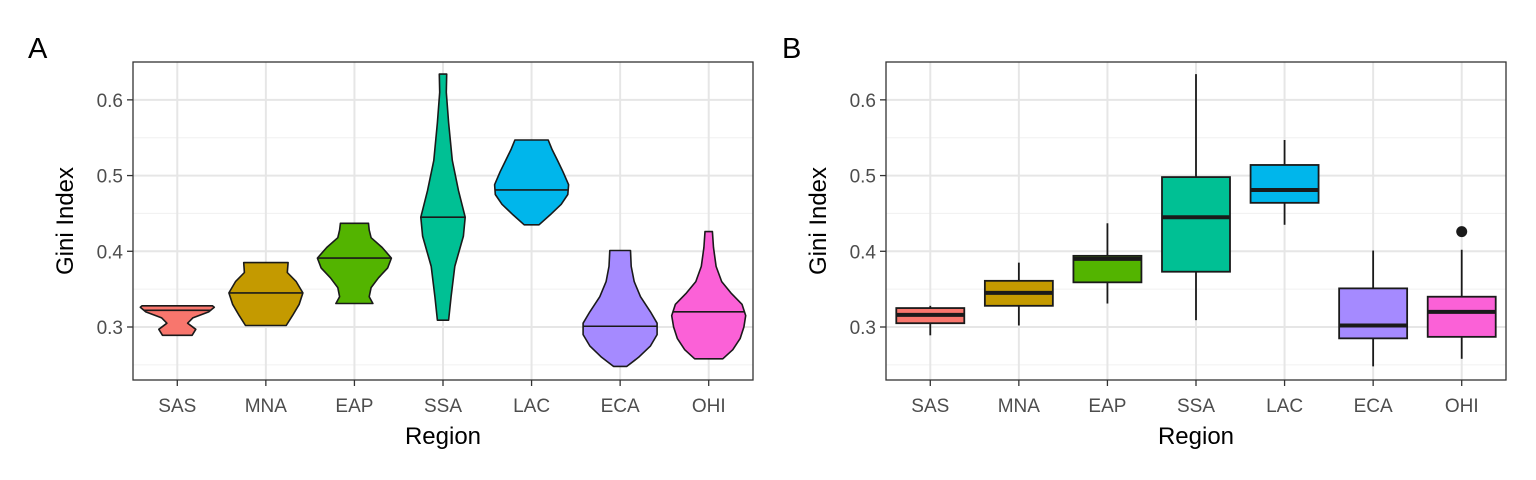 This screenshot has height=480, width=1536. What do you see at coordinates (868, 215) in the screenshot?
I see `panel-b-y-axis: 0.3 0.4 0.5 0.6` at bounding box center [868, 215].